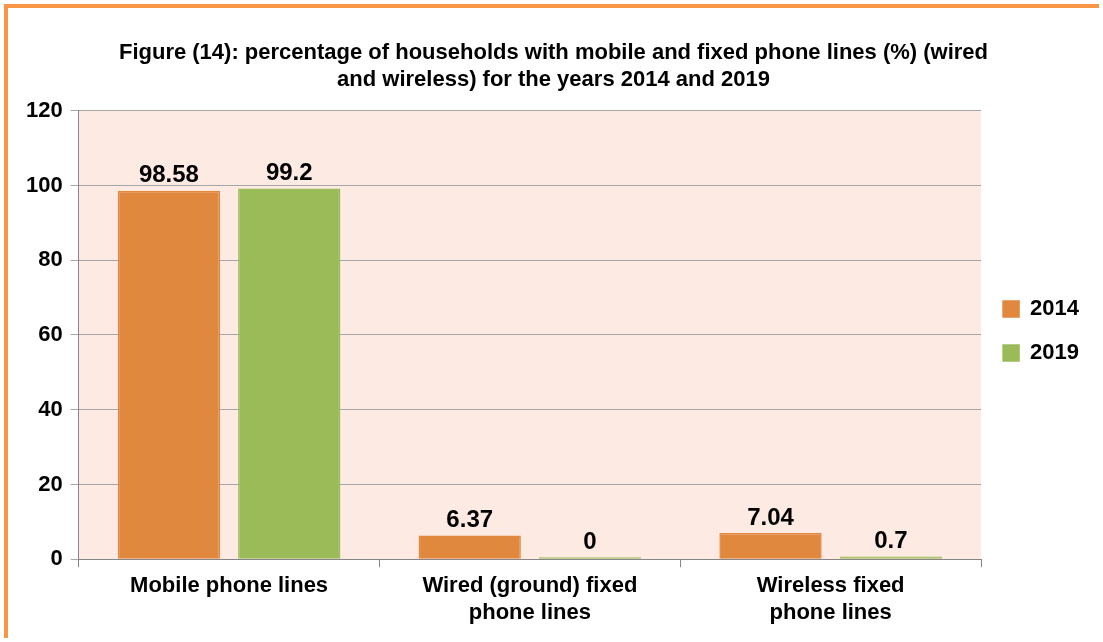  I want to click on data-label: 6.37, so click(470, 519).